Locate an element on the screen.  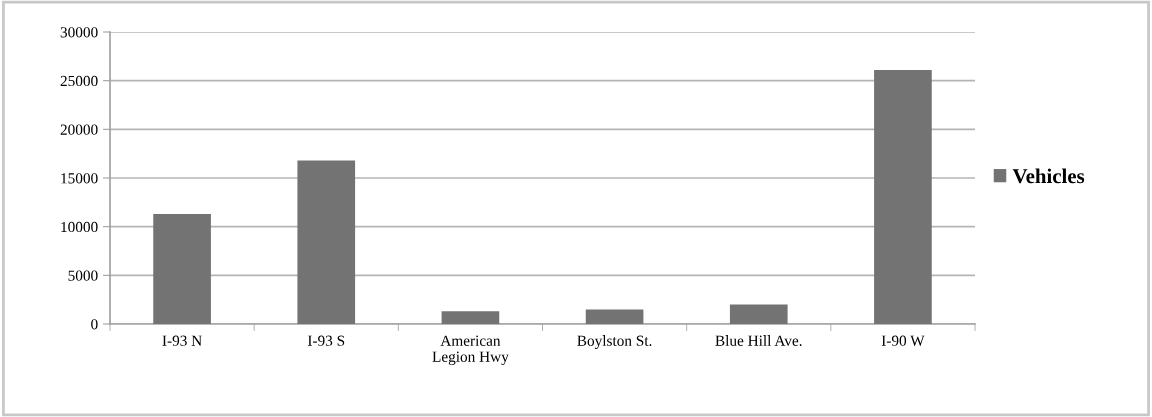
y-tick-label: 10000 is located at coordinates (79, 227).